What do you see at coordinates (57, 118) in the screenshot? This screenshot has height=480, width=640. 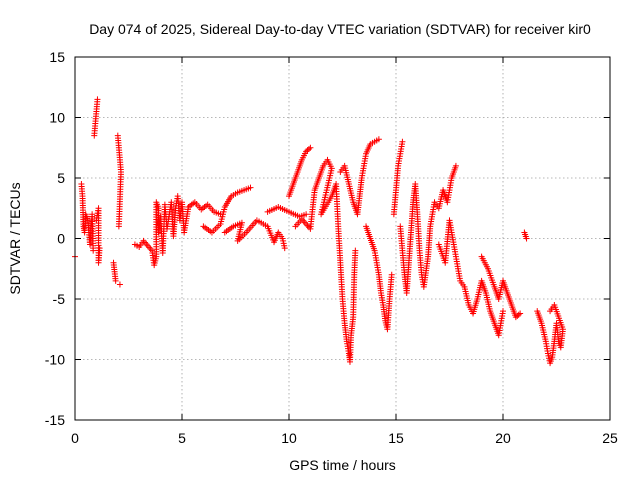 I see `y-tick-label: 10` at bounding box center [57, 118].